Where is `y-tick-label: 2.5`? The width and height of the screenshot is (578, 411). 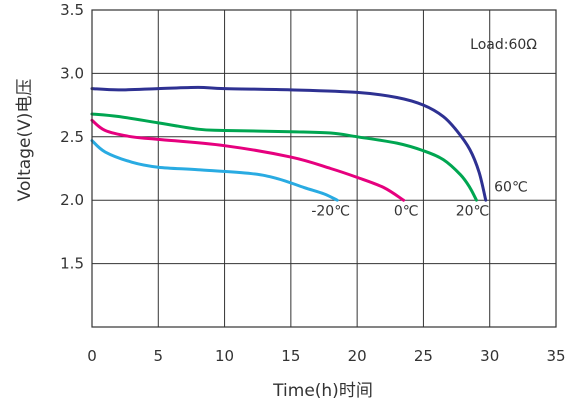
y-tick-label: 2.5 is located at coordinates (72, 137).